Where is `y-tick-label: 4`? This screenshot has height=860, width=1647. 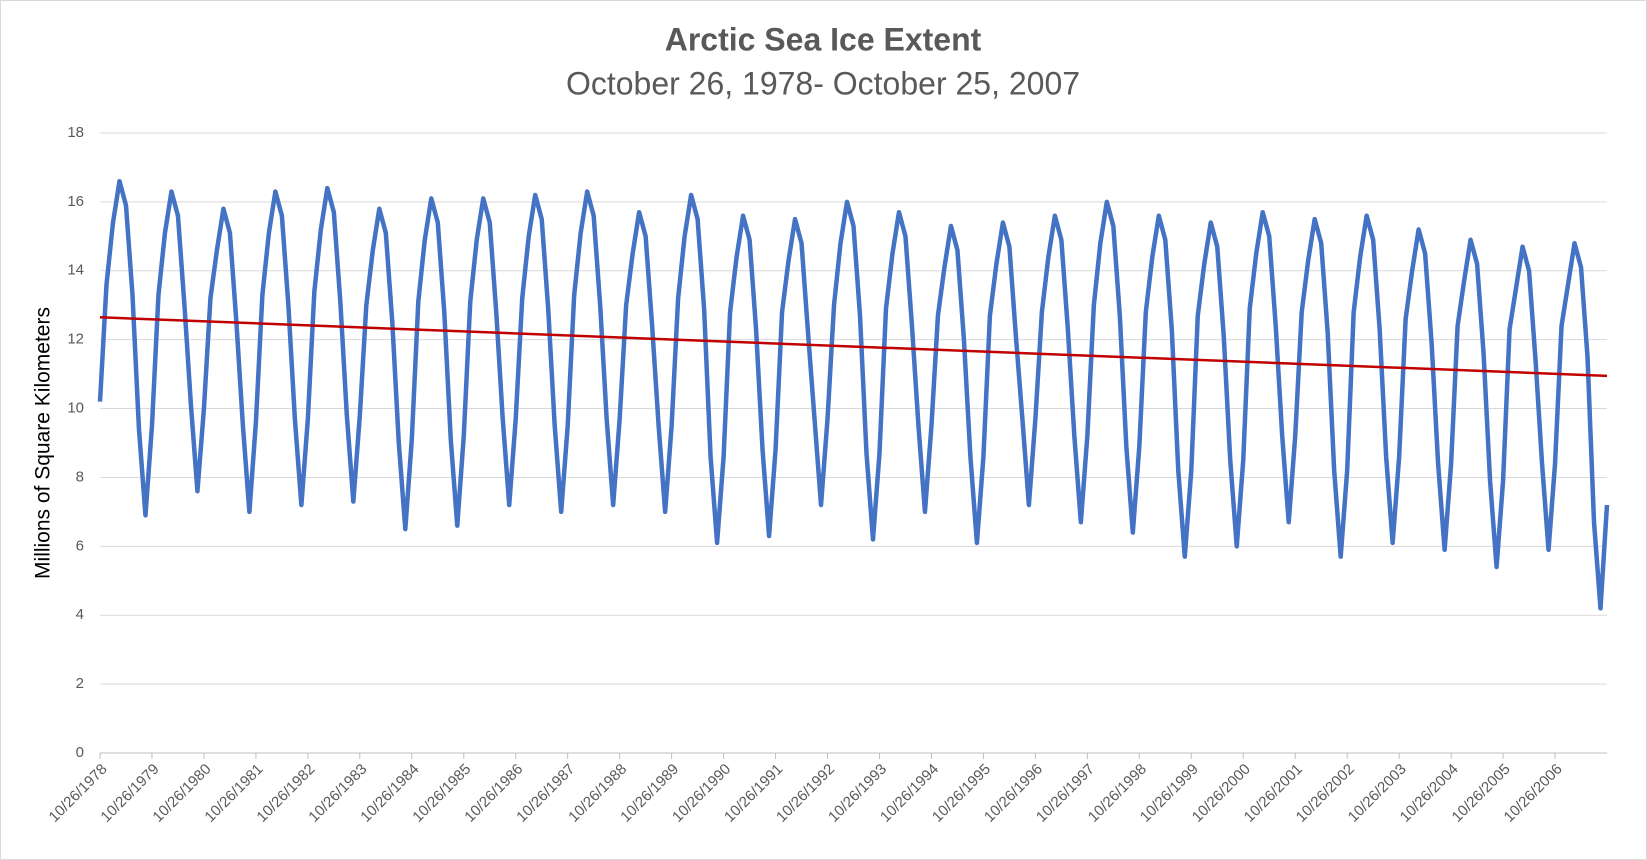 y-tick-label: 4 is located at coordinates (80, 614).